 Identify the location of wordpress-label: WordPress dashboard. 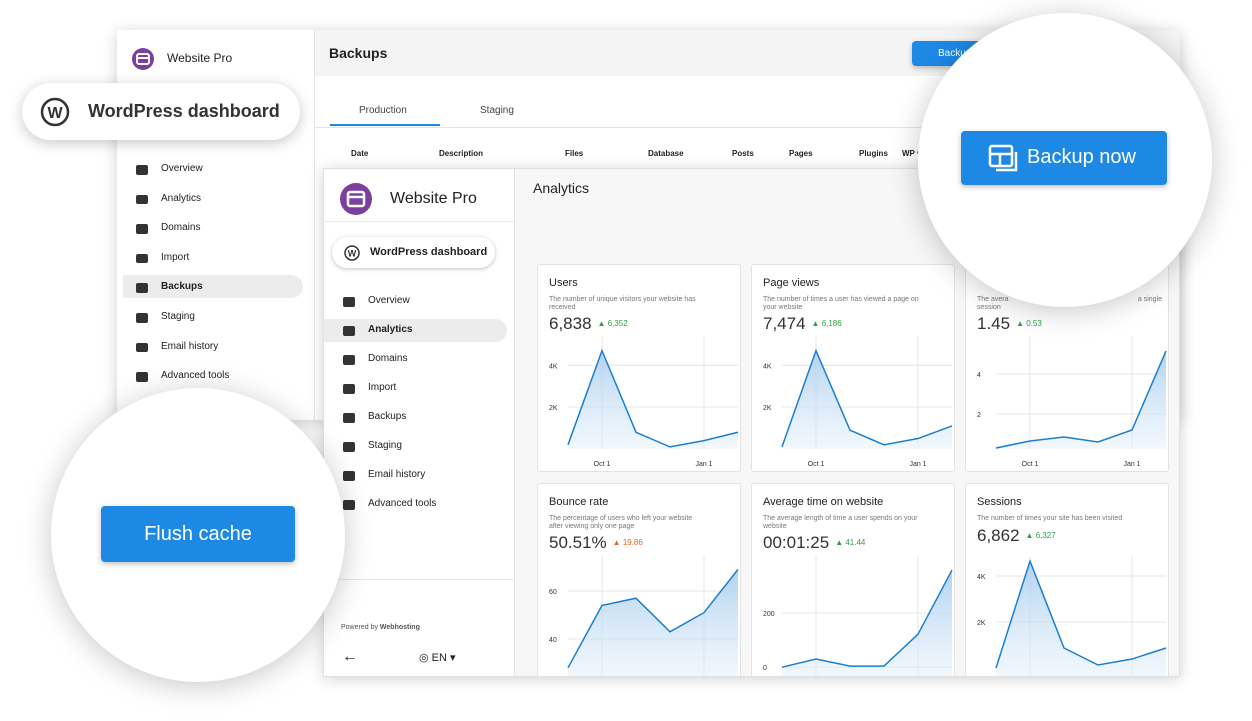
(184, 111).